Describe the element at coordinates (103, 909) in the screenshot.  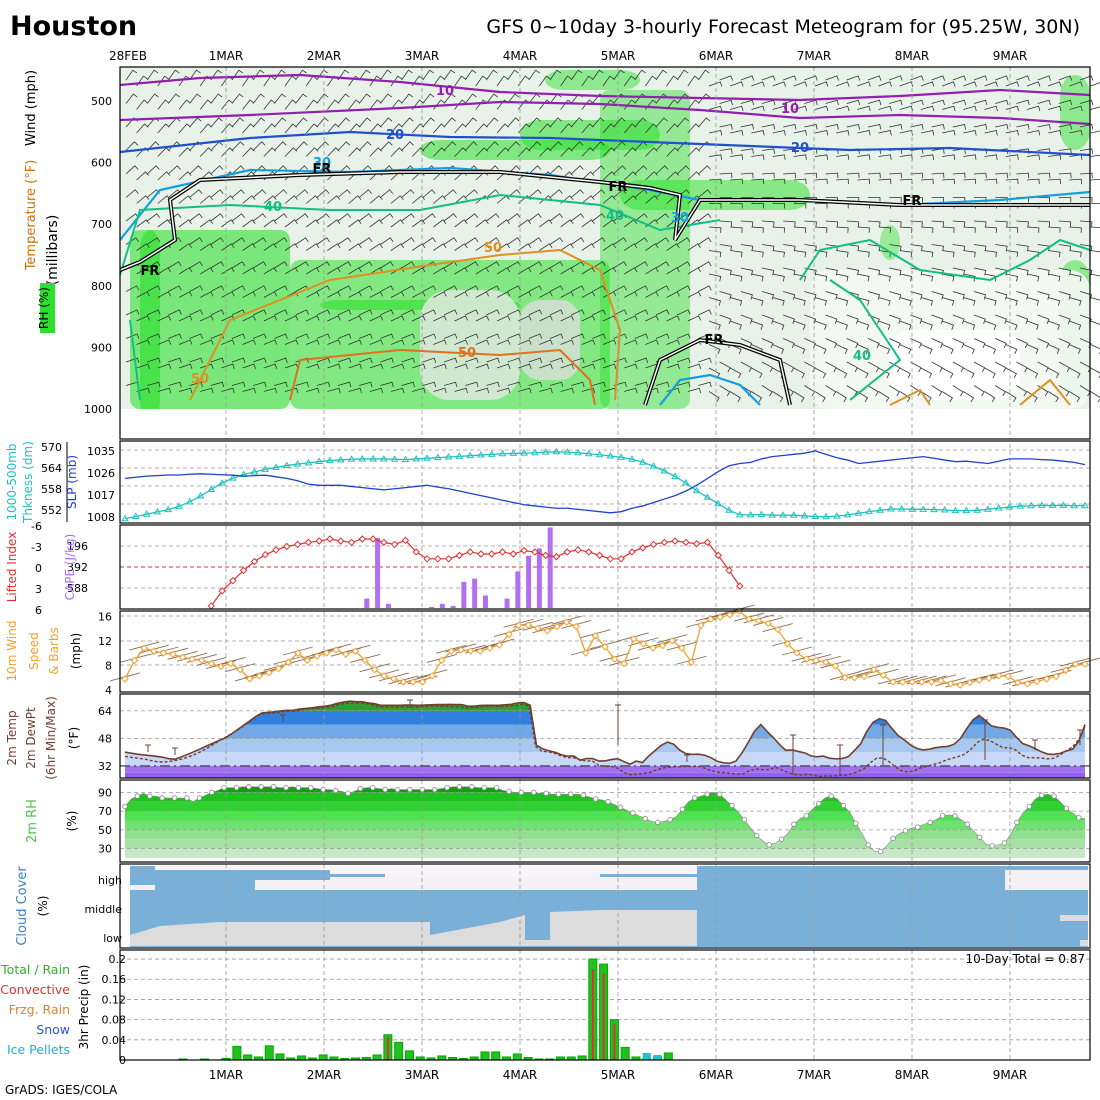
I see `tick-label: middle` at that location.